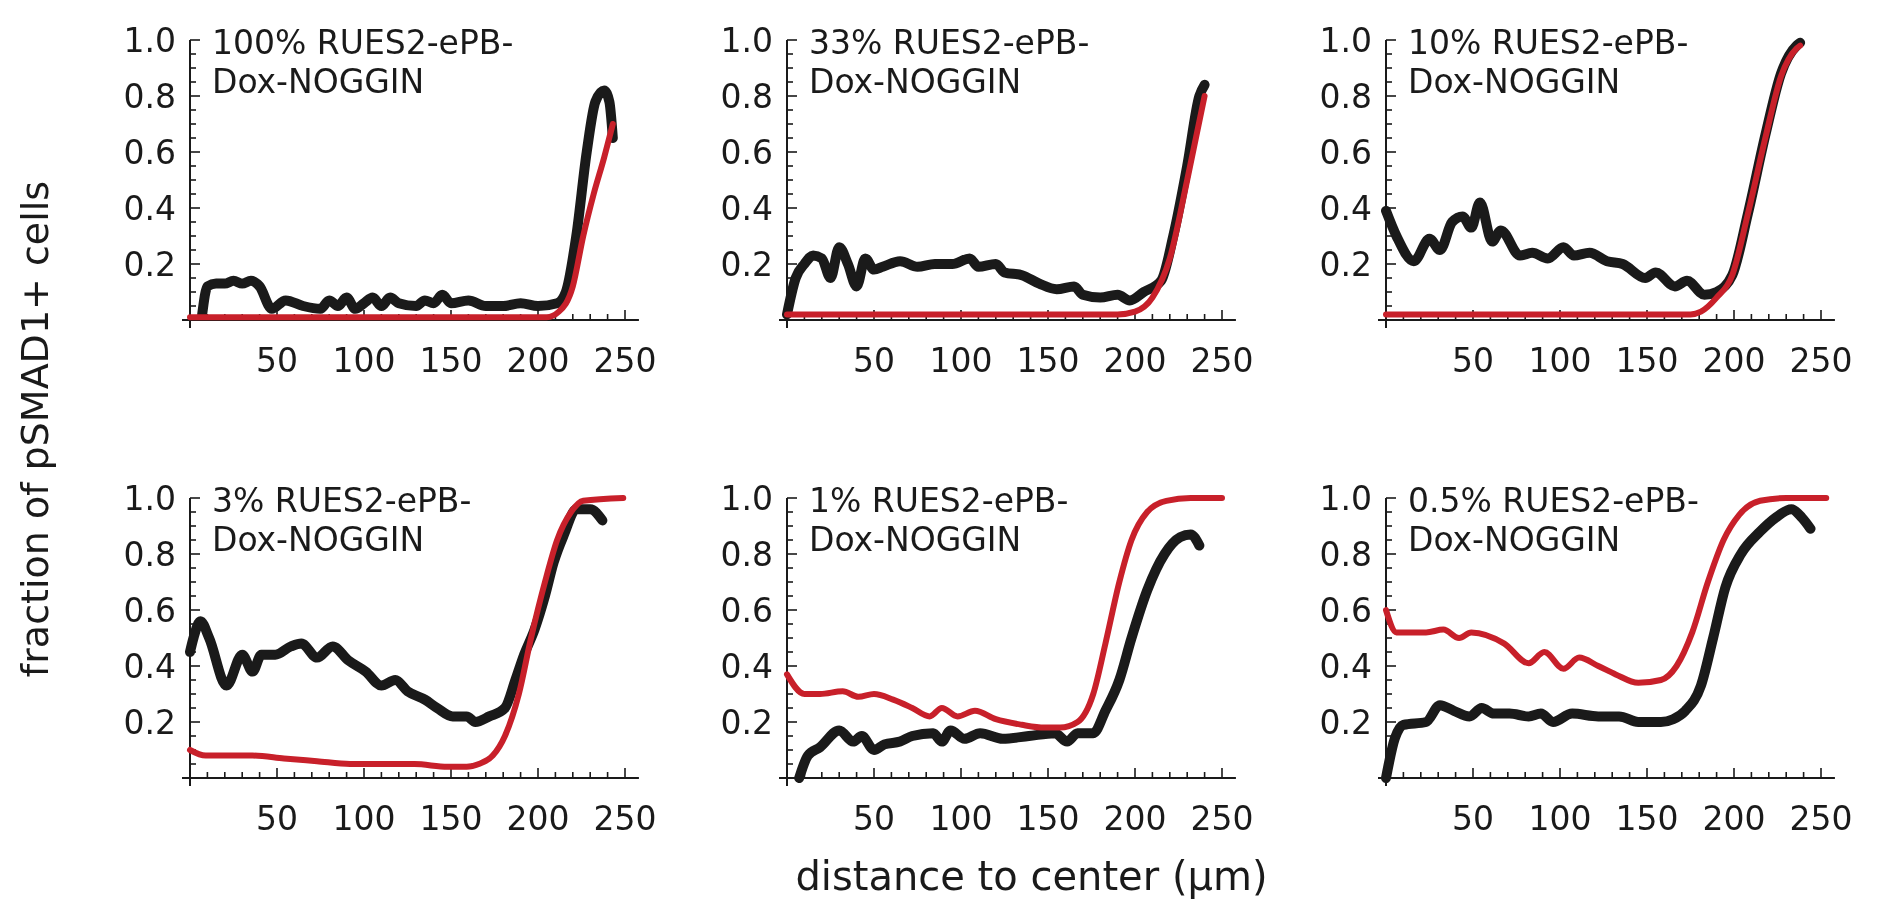  I want to click on chart-title: 33% RUES2-ePB-Dox-NOGGIN, so click(949, 62).